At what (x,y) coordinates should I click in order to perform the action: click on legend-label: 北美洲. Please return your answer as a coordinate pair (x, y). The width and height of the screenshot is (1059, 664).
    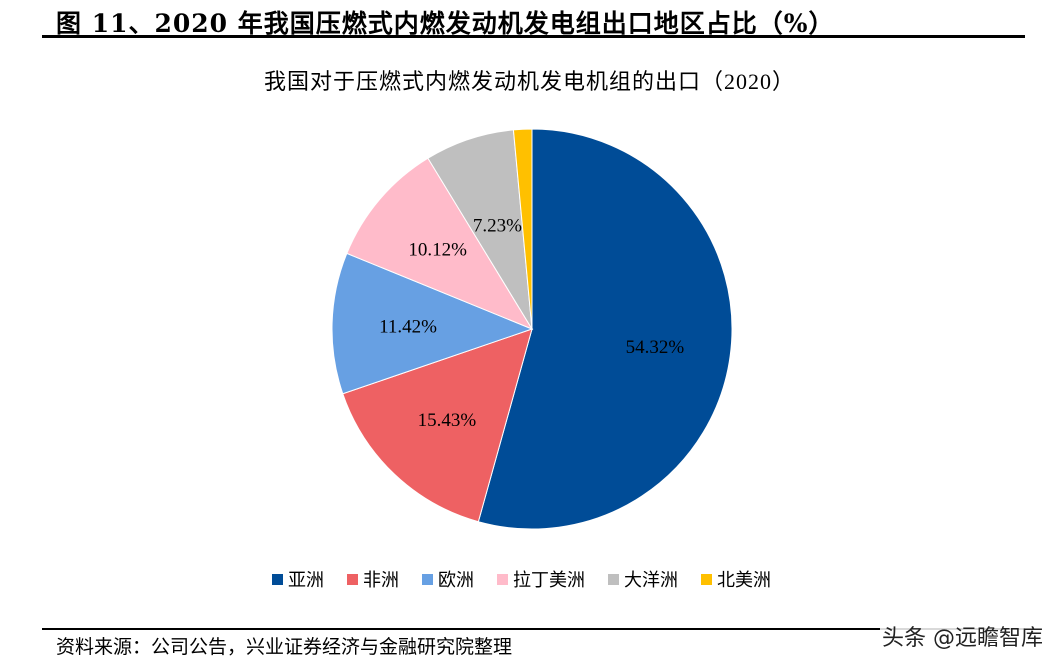
    Looking at the image, I should click on (744, 580).